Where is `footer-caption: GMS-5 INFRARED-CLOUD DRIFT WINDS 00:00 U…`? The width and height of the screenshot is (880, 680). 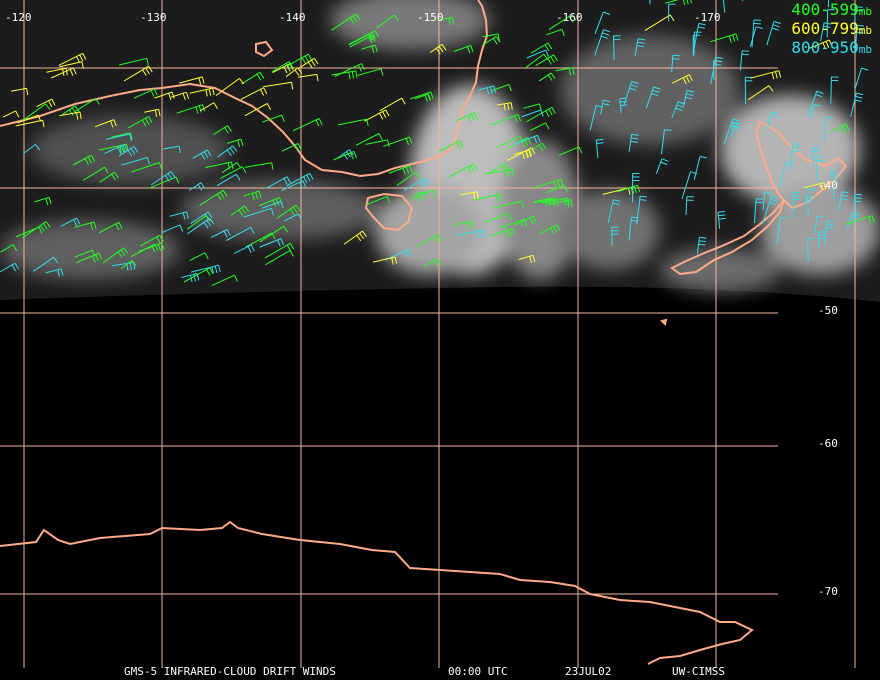
footer-caption: GMS-5 INFRARED-CLOUD DRIFT WINDS 00:00 U… is located at coordinates (440, 672).